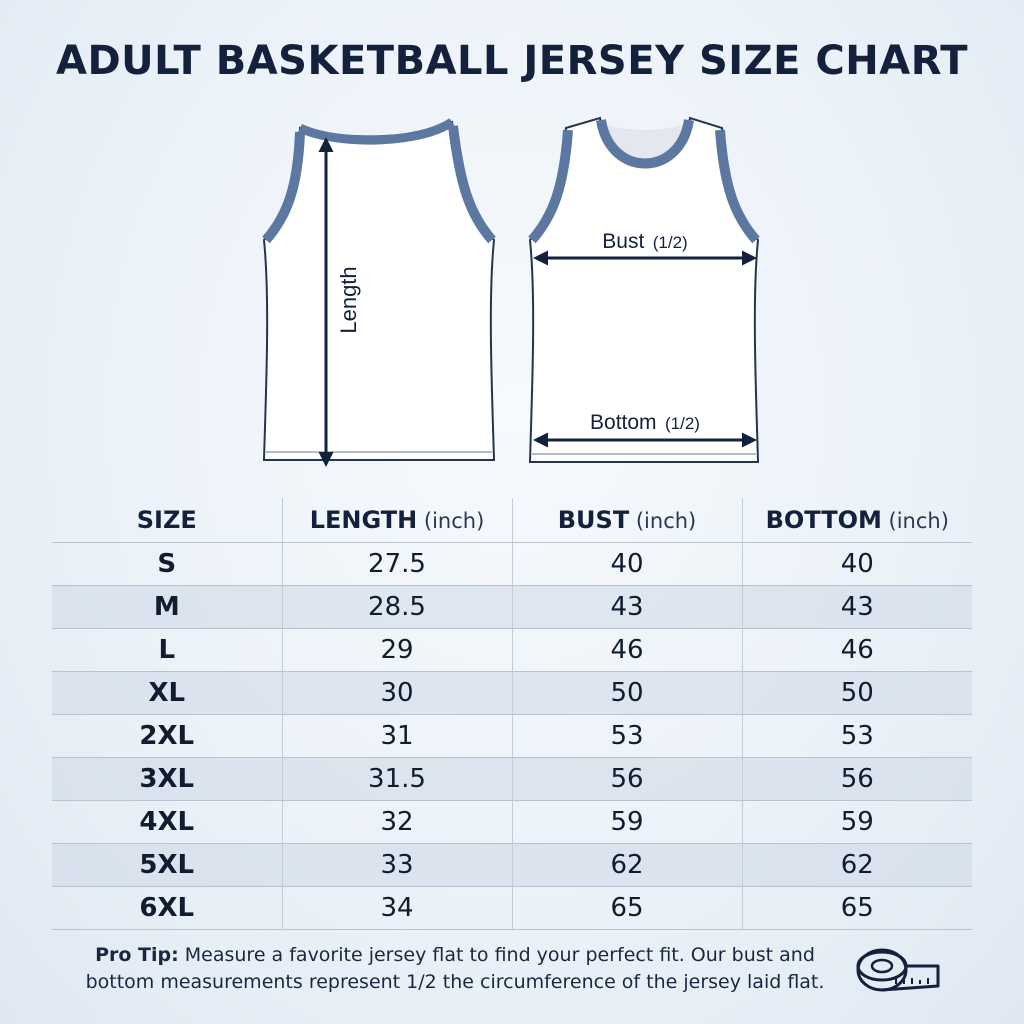 The width and height of the screenshot is (1024, 1024). Describe the element at coordinates (644, 289) in the screenshot. I see `jersey-front: Bust (1/2) Bottom (1/2)` at that location.